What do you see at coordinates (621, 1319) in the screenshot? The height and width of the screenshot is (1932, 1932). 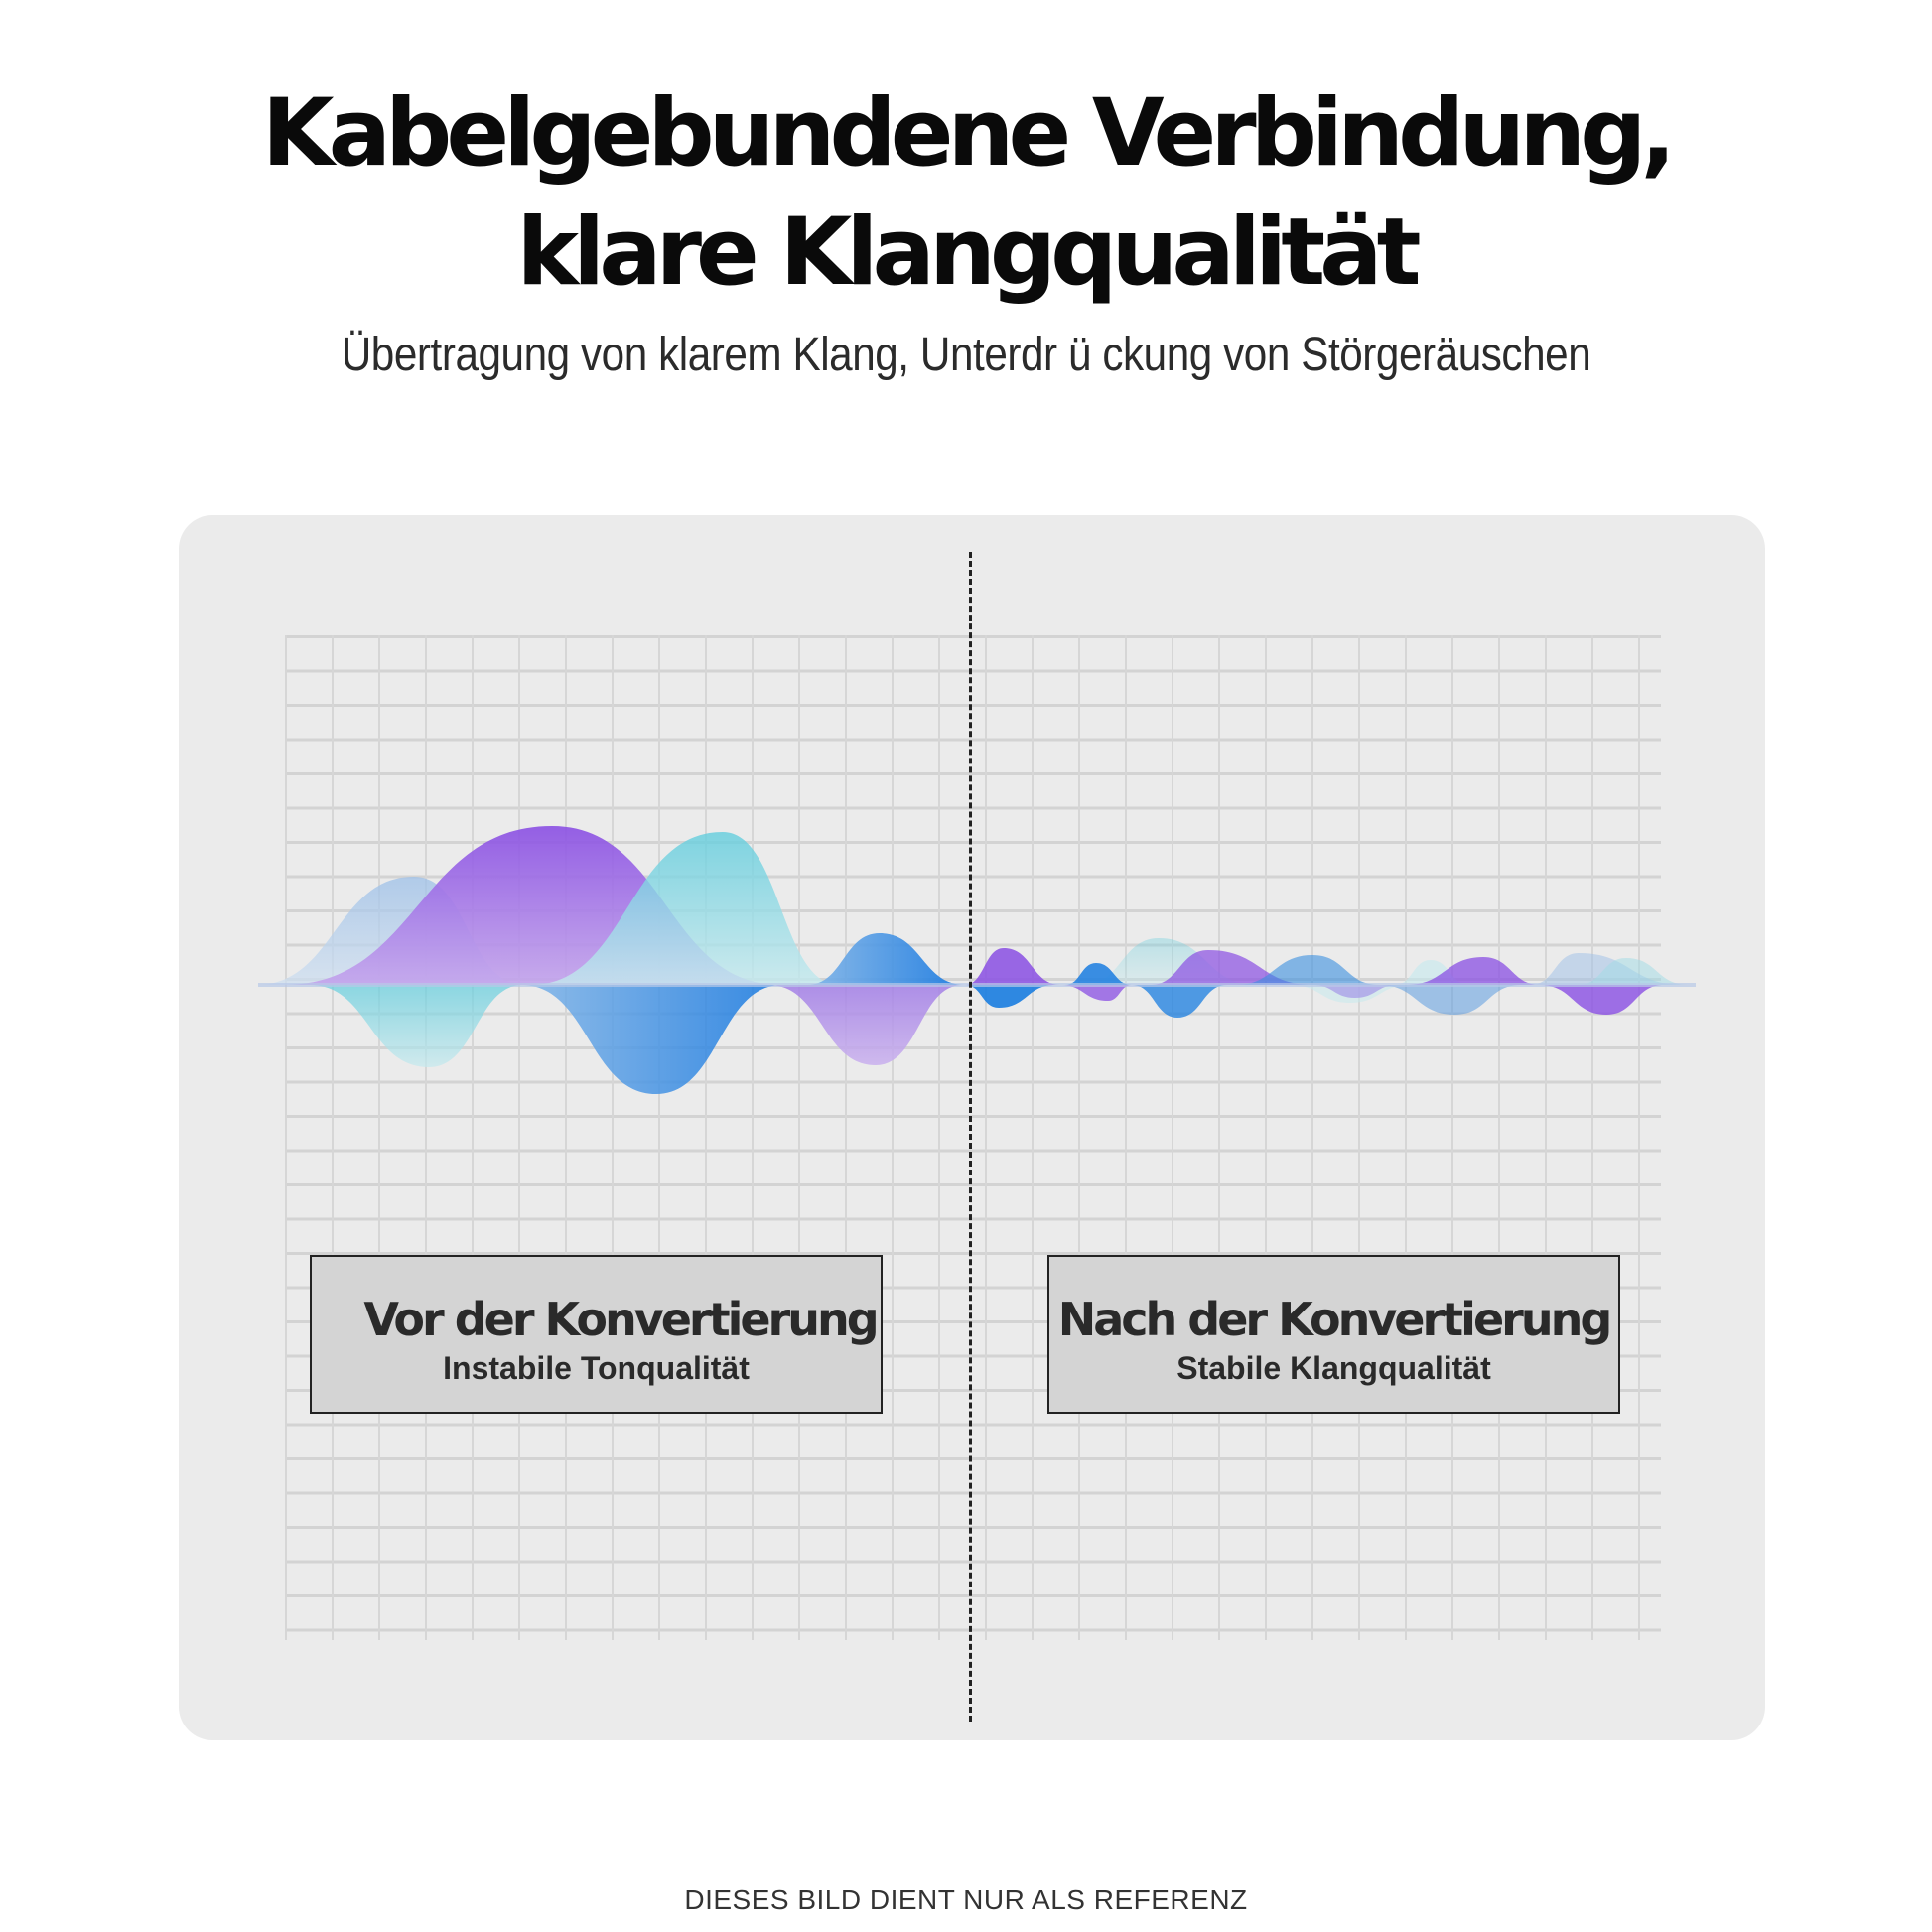 I see `before-title: Vor der Konvertierung` at bounding box center [621, 1319].